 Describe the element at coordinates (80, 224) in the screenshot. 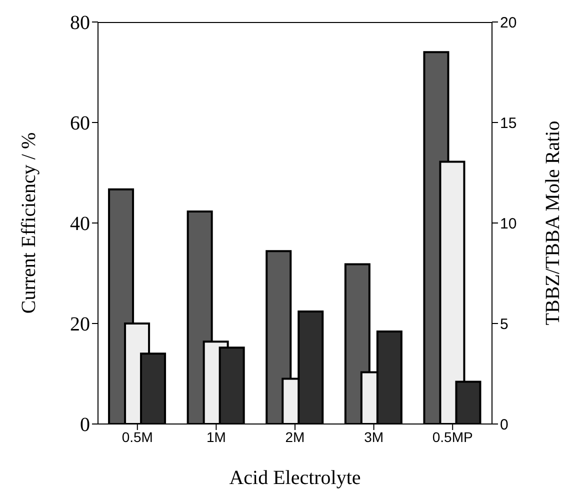

I see `y-tick-label: 40` at that location.